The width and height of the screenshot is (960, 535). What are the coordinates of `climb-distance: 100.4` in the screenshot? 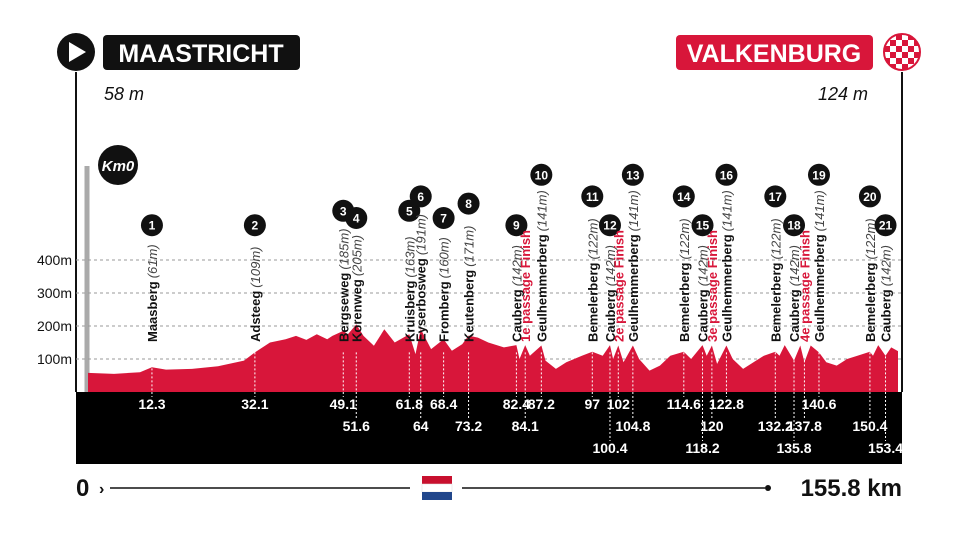 It's located at (609, 448).